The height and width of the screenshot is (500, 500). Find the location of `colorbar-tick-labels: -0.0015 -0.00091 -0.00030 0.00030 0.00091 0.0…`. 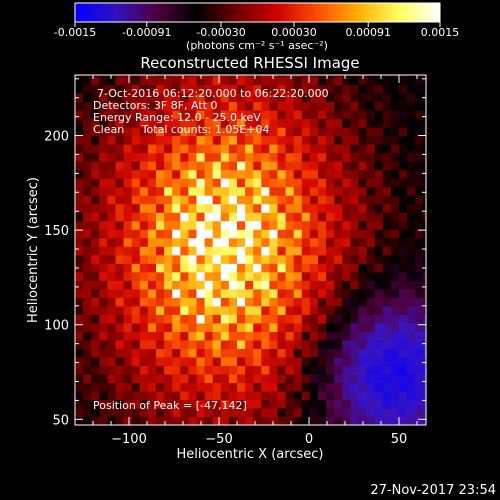

colorbar-tick-labels: -0.0015 -0.00091 -0.00030 0.00030 0.00091 0.0… is located at coordinates (256, 32).